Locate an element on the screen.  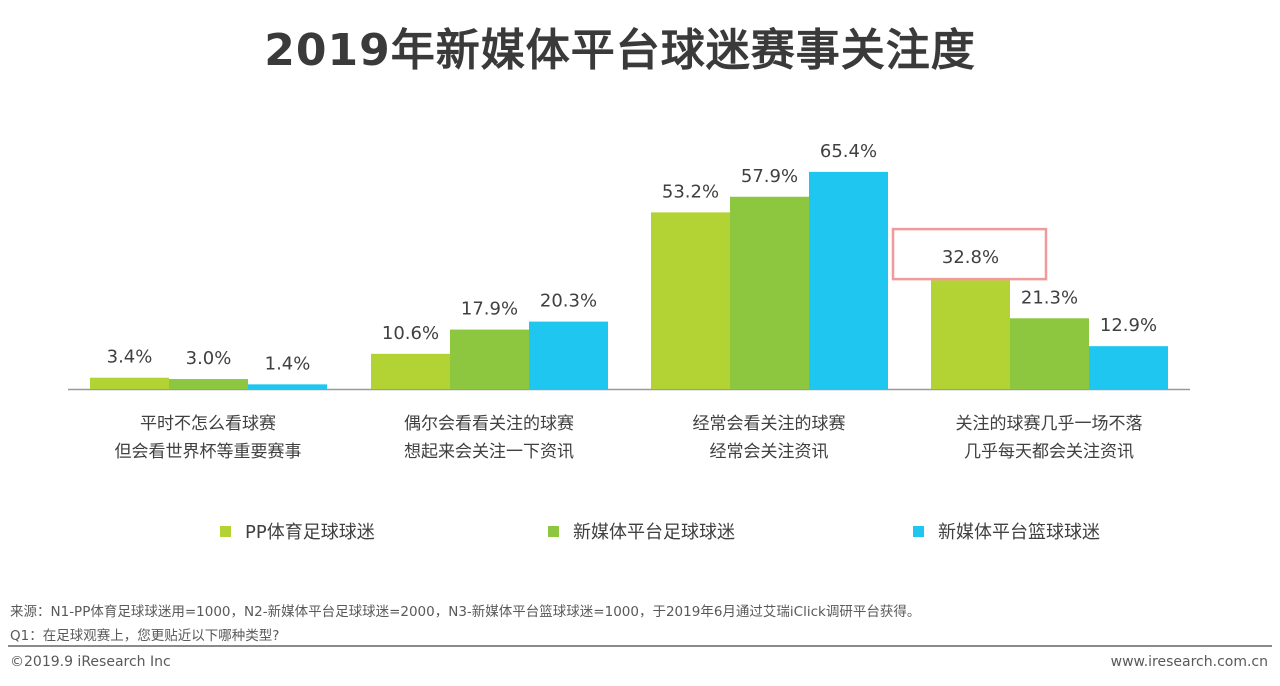
category-label: 平时不怎么看球赛但会看世界杯等重要赛事 is located at coordinates (208, 438).